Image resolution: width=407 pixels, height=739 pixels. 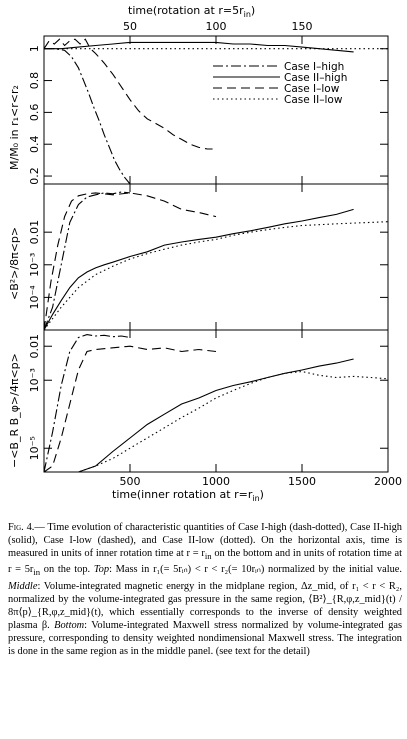 What do you see at coordinates (313, 100) in the screenshot?
I see `legend-label: Case II–low` at bounding box center [313, 100].